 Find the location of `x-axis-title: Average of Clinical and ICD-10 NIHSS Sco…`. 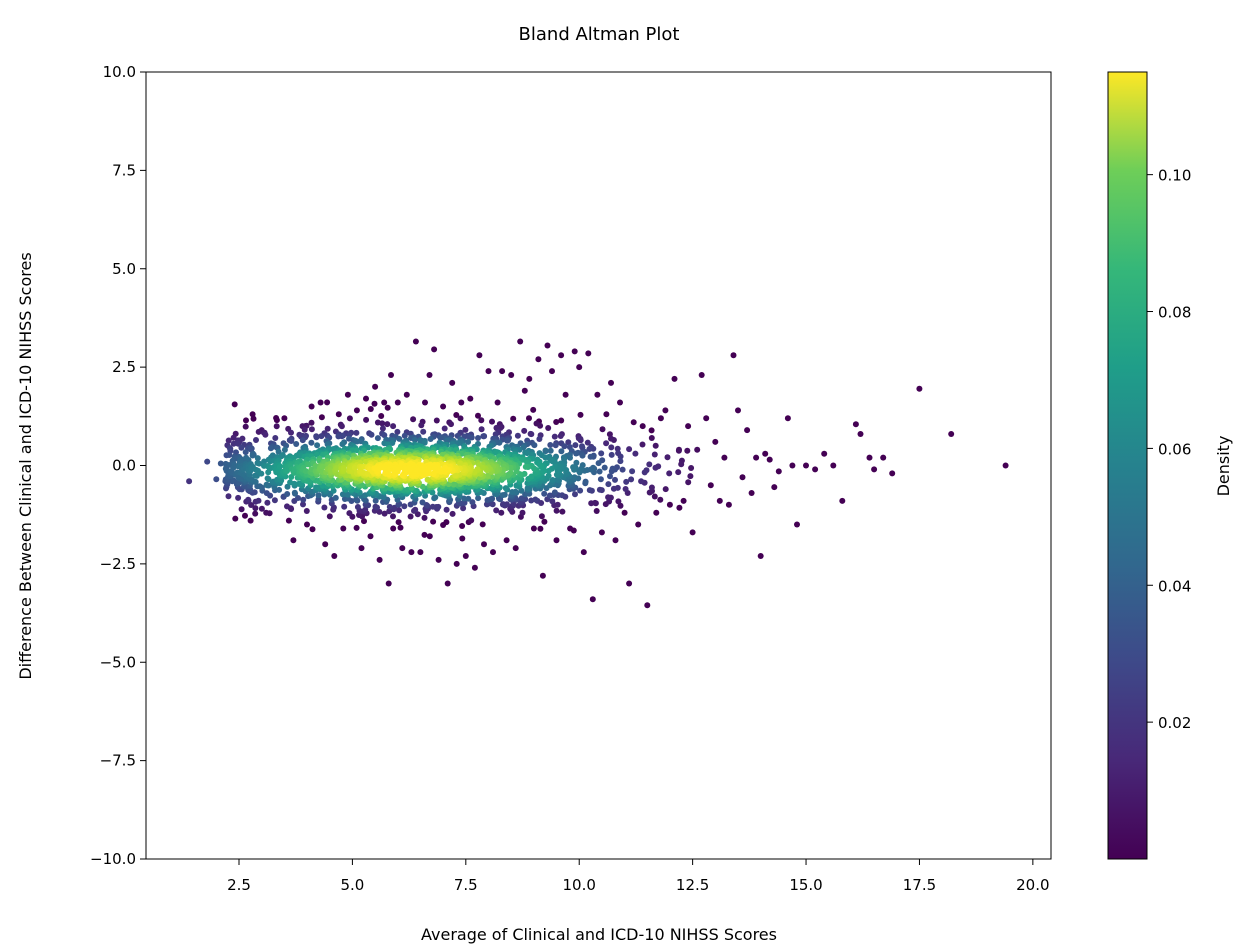

x-axis-title: Average of Clinical and ICD-10 NIHSS Sco… is located at coordinates (599, 934).